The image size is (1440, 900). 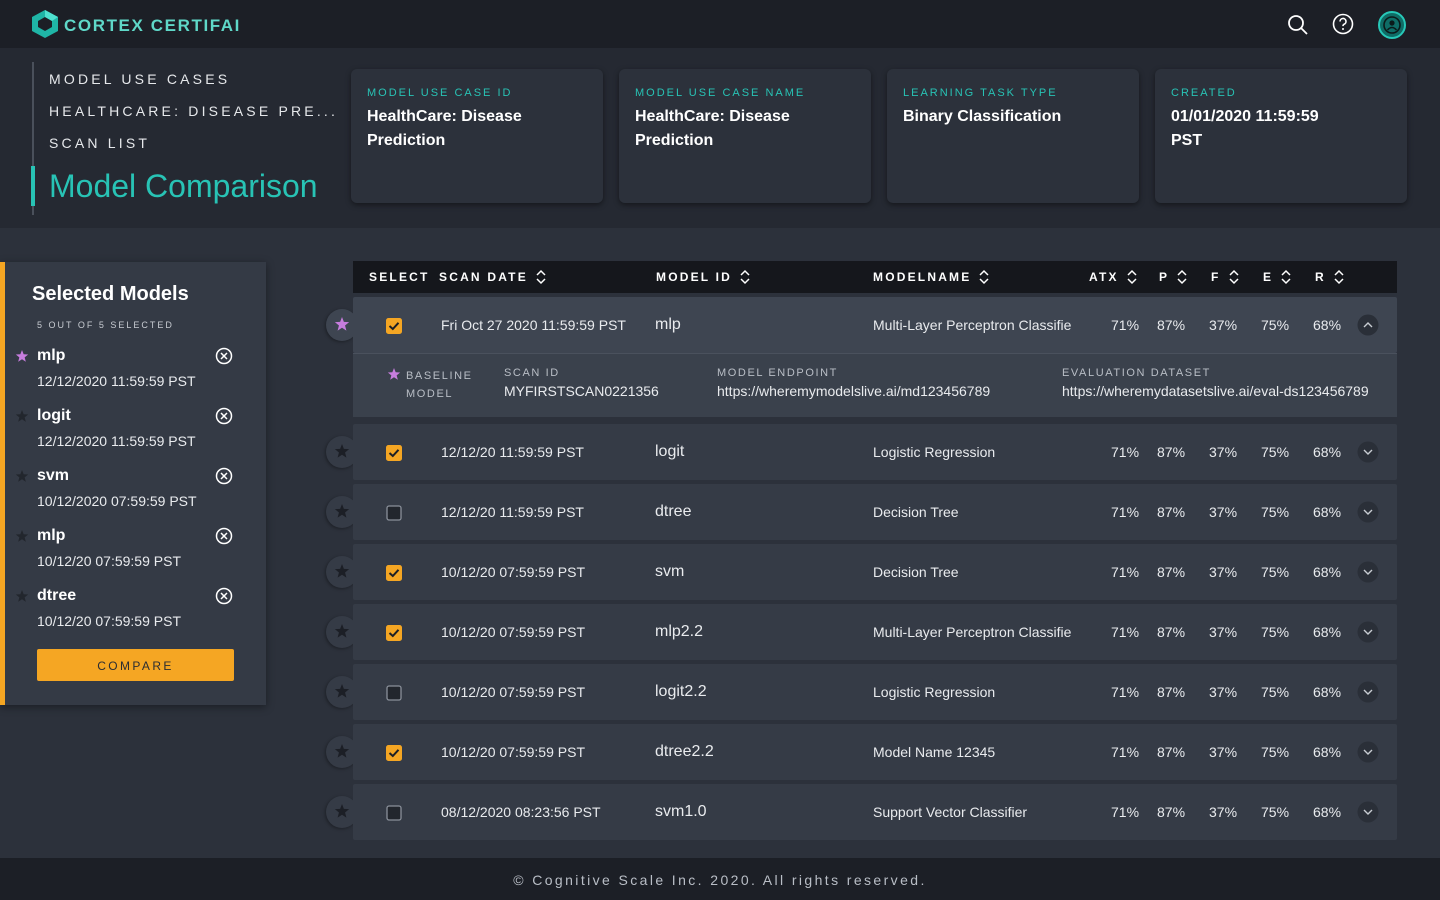 I want to click on model-id: svm1.0, so click(x=681, y=811).